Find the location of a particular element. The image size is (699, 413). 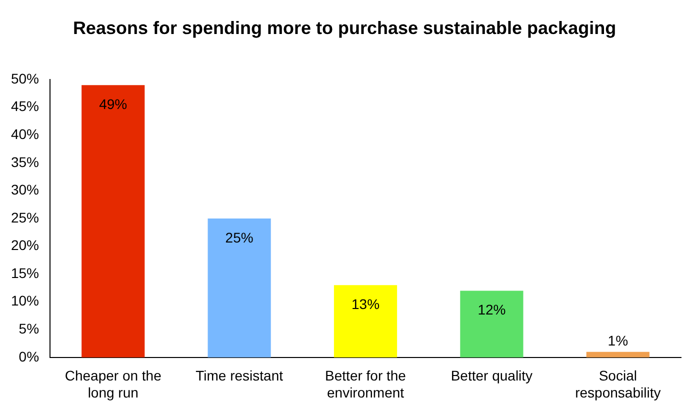

y-tick-label: 20% is located at coordinates (25, 245).